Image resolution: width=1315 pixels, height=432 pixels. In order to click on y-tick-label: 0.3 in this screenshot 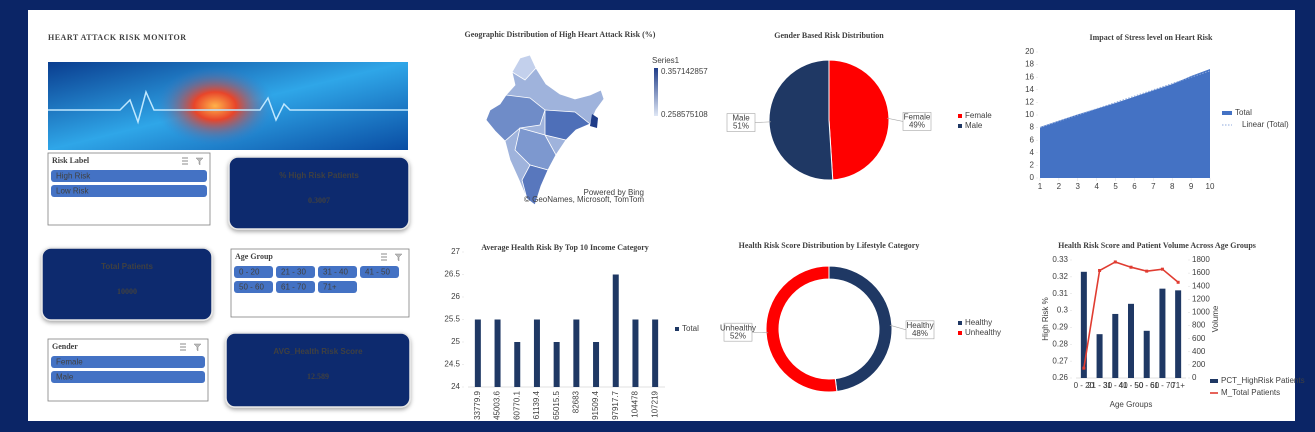, I will do `click(1063, 310)`.